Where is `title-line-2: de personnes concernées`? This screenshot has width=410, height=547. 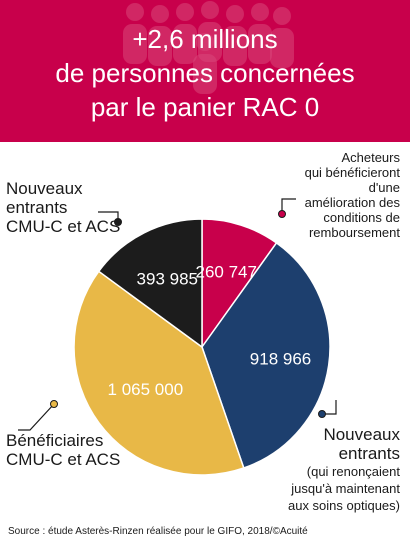 title-line-2: de personnes concernées is located at coordinates (205, 73).